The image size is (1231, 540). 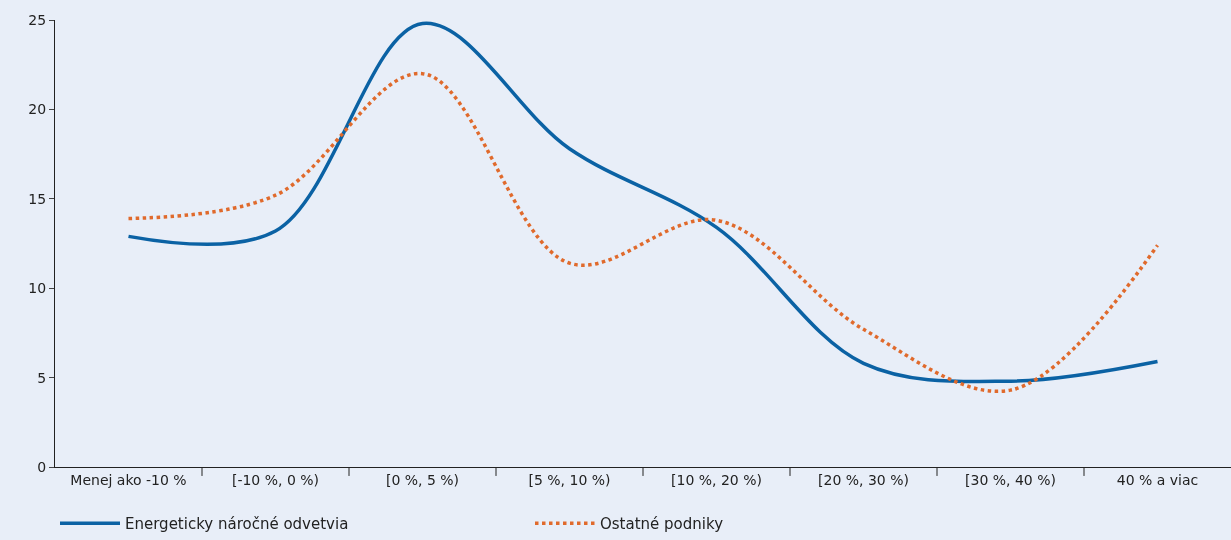 What do you see at coordinates (237, 524) in the screenshot?
I see `legend-label: Energeticky náročné odvetvia` at bounding box center [237, 524].